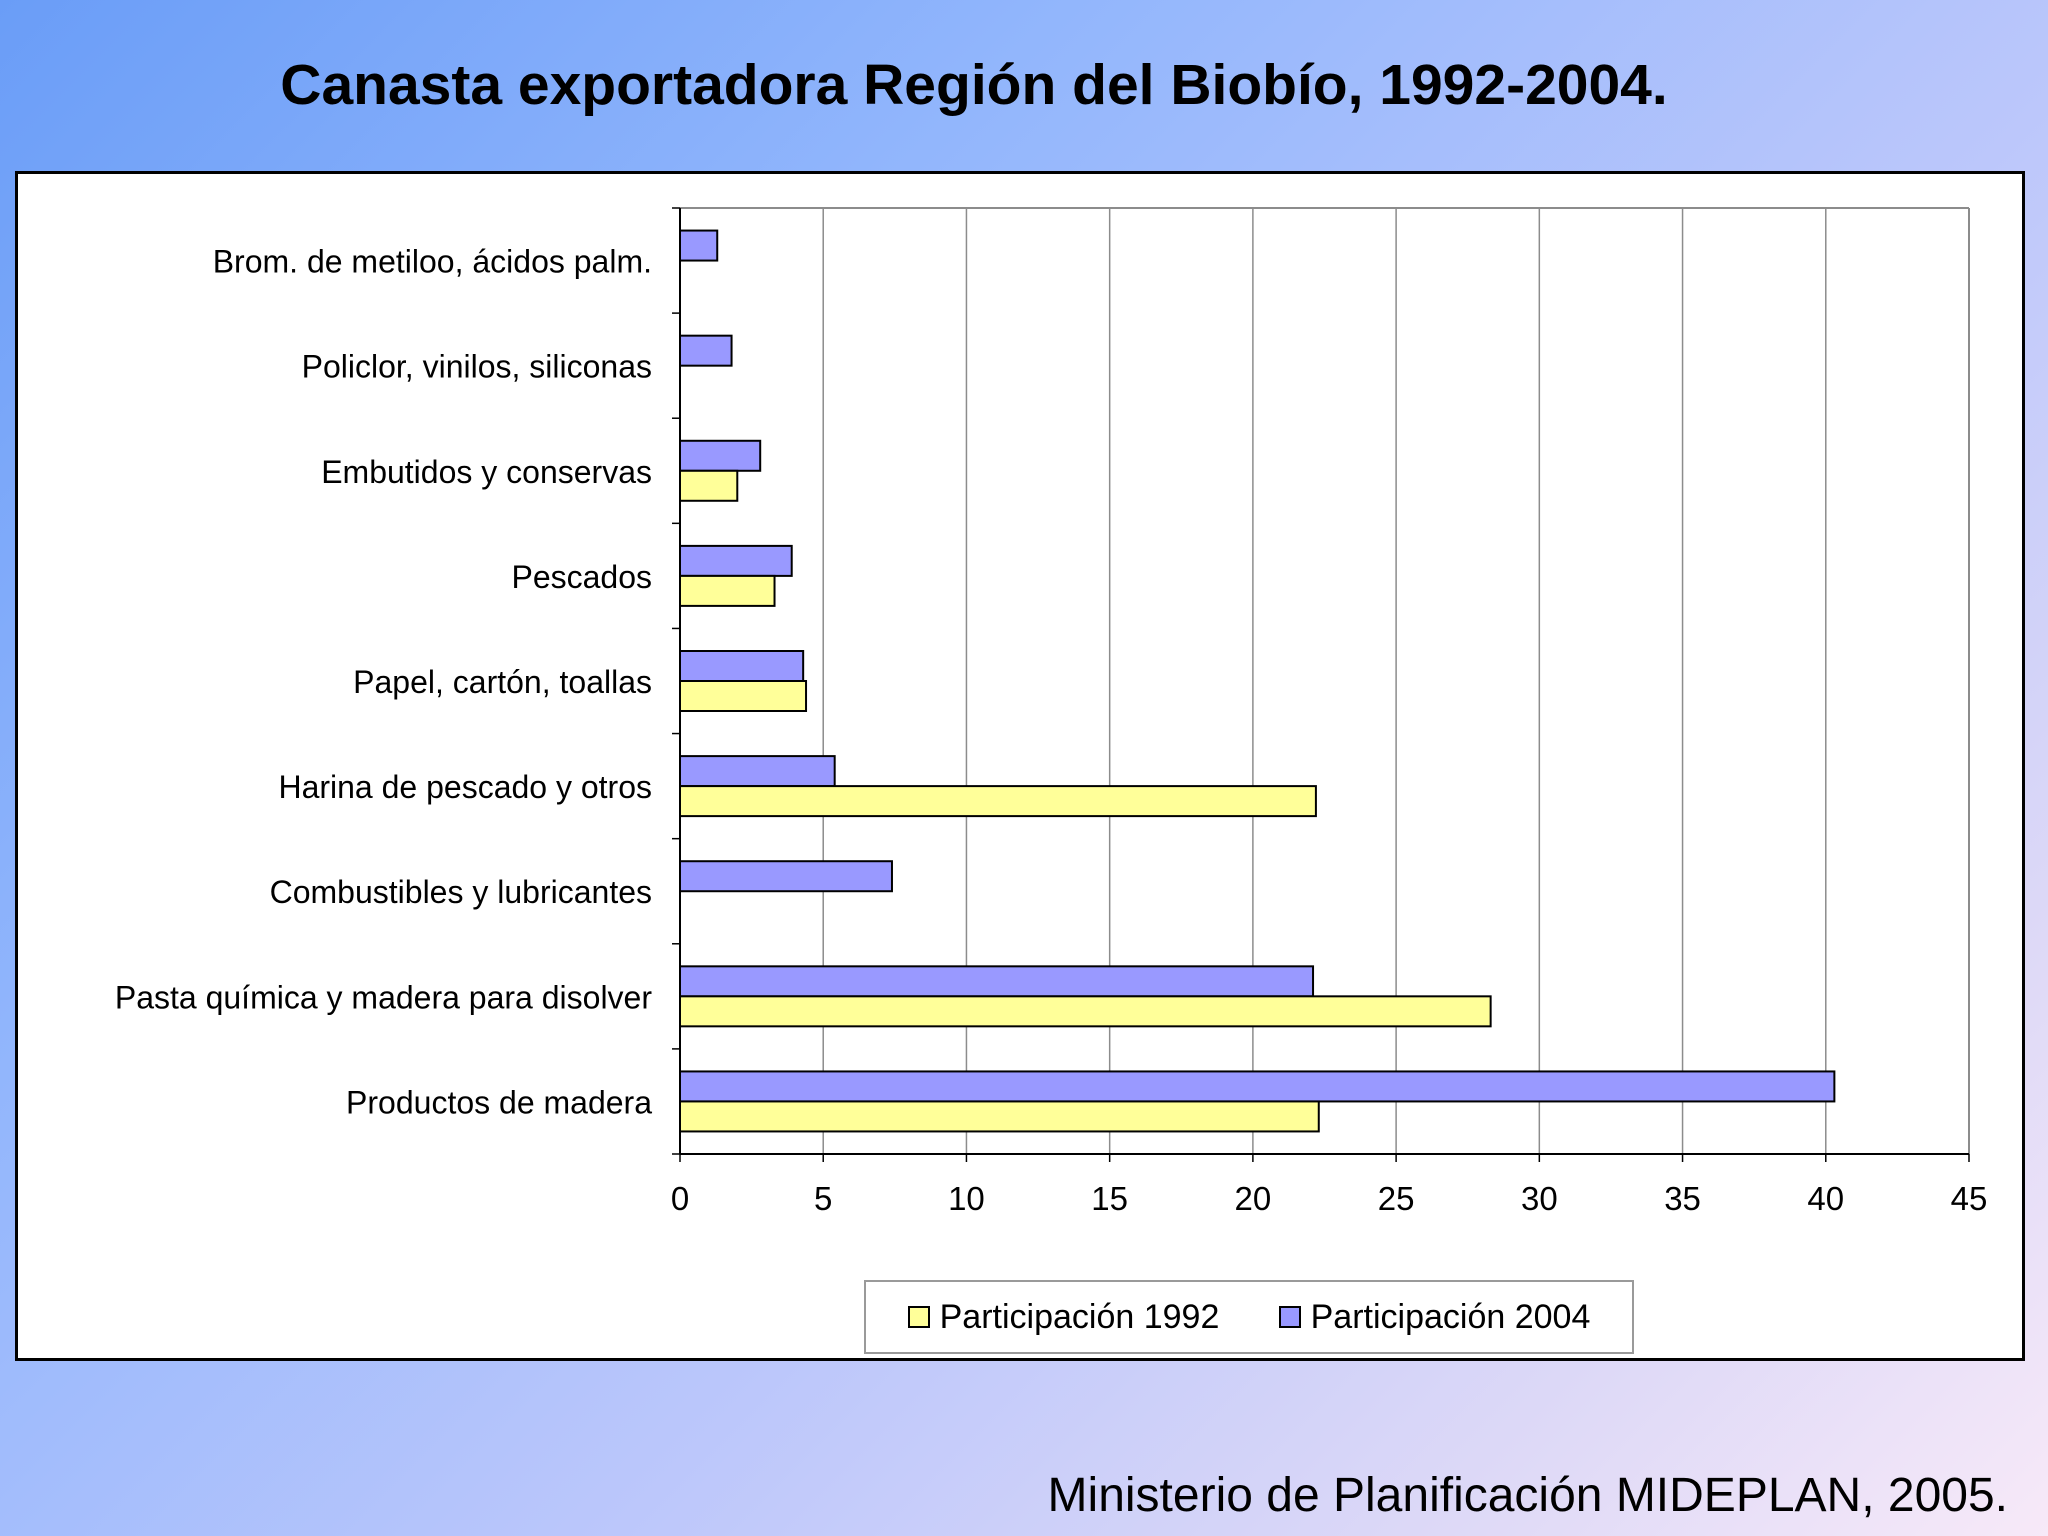 The height and width of the screenshot is (1536, 2048). Describe the element at coordinates (1396, 1198) in the screenshot. I see `x-tick-label: 25` at that location.